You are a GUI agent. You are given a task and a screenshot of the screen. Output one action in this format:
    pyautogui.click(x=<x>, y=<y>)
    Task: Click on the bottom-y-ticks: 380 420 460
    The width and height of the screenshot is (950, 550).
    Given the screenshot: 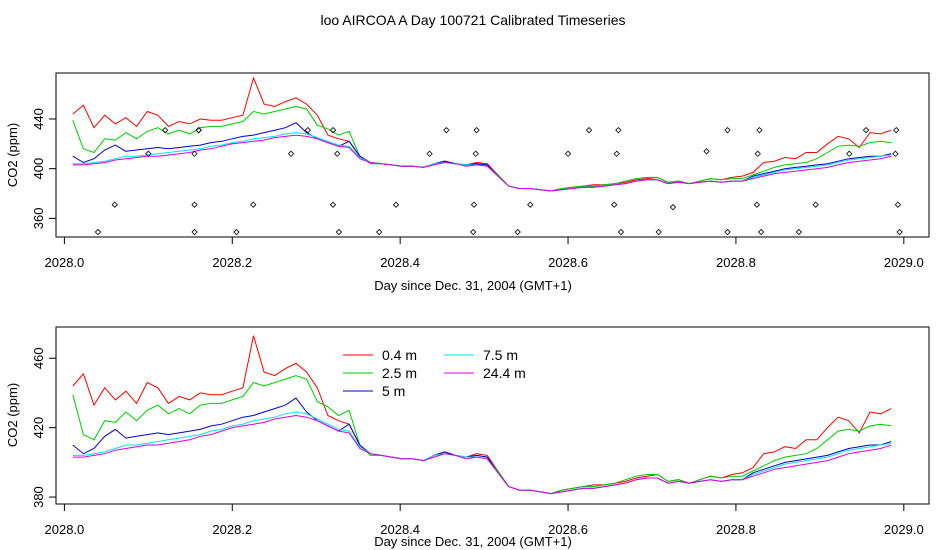 What is the action you would take?
    pyautogui.click(x=43, y=427)
    